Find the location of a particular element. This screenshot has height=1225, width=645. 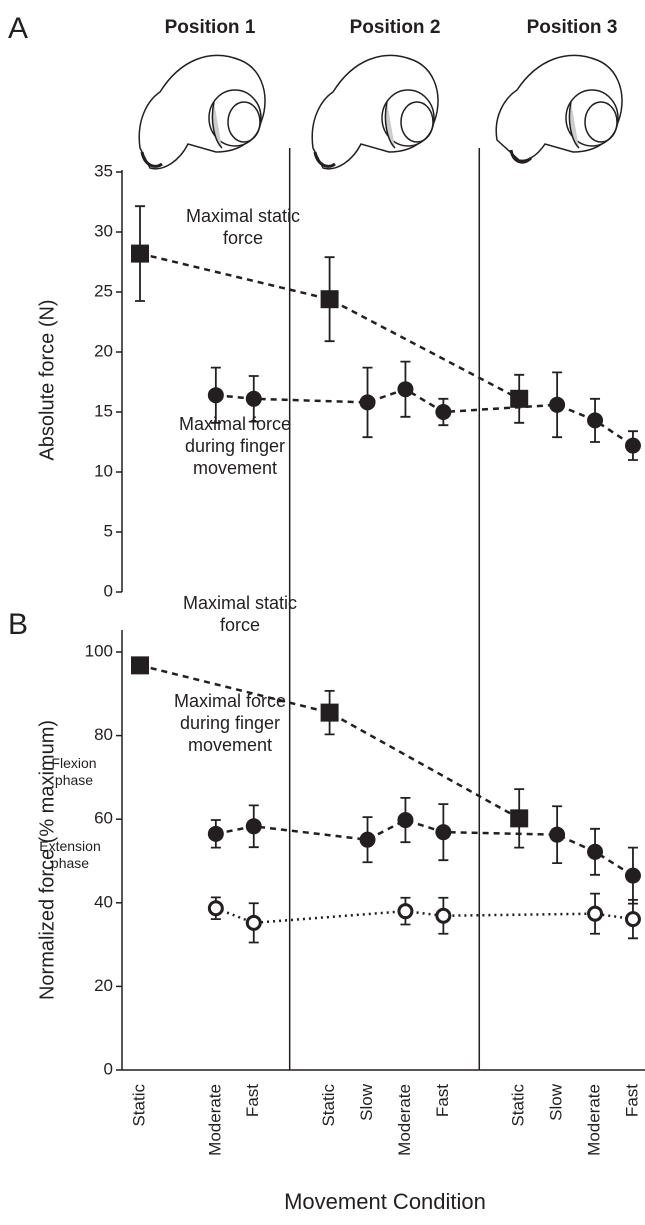

panel-label: A is located at coordinates (18, 28).